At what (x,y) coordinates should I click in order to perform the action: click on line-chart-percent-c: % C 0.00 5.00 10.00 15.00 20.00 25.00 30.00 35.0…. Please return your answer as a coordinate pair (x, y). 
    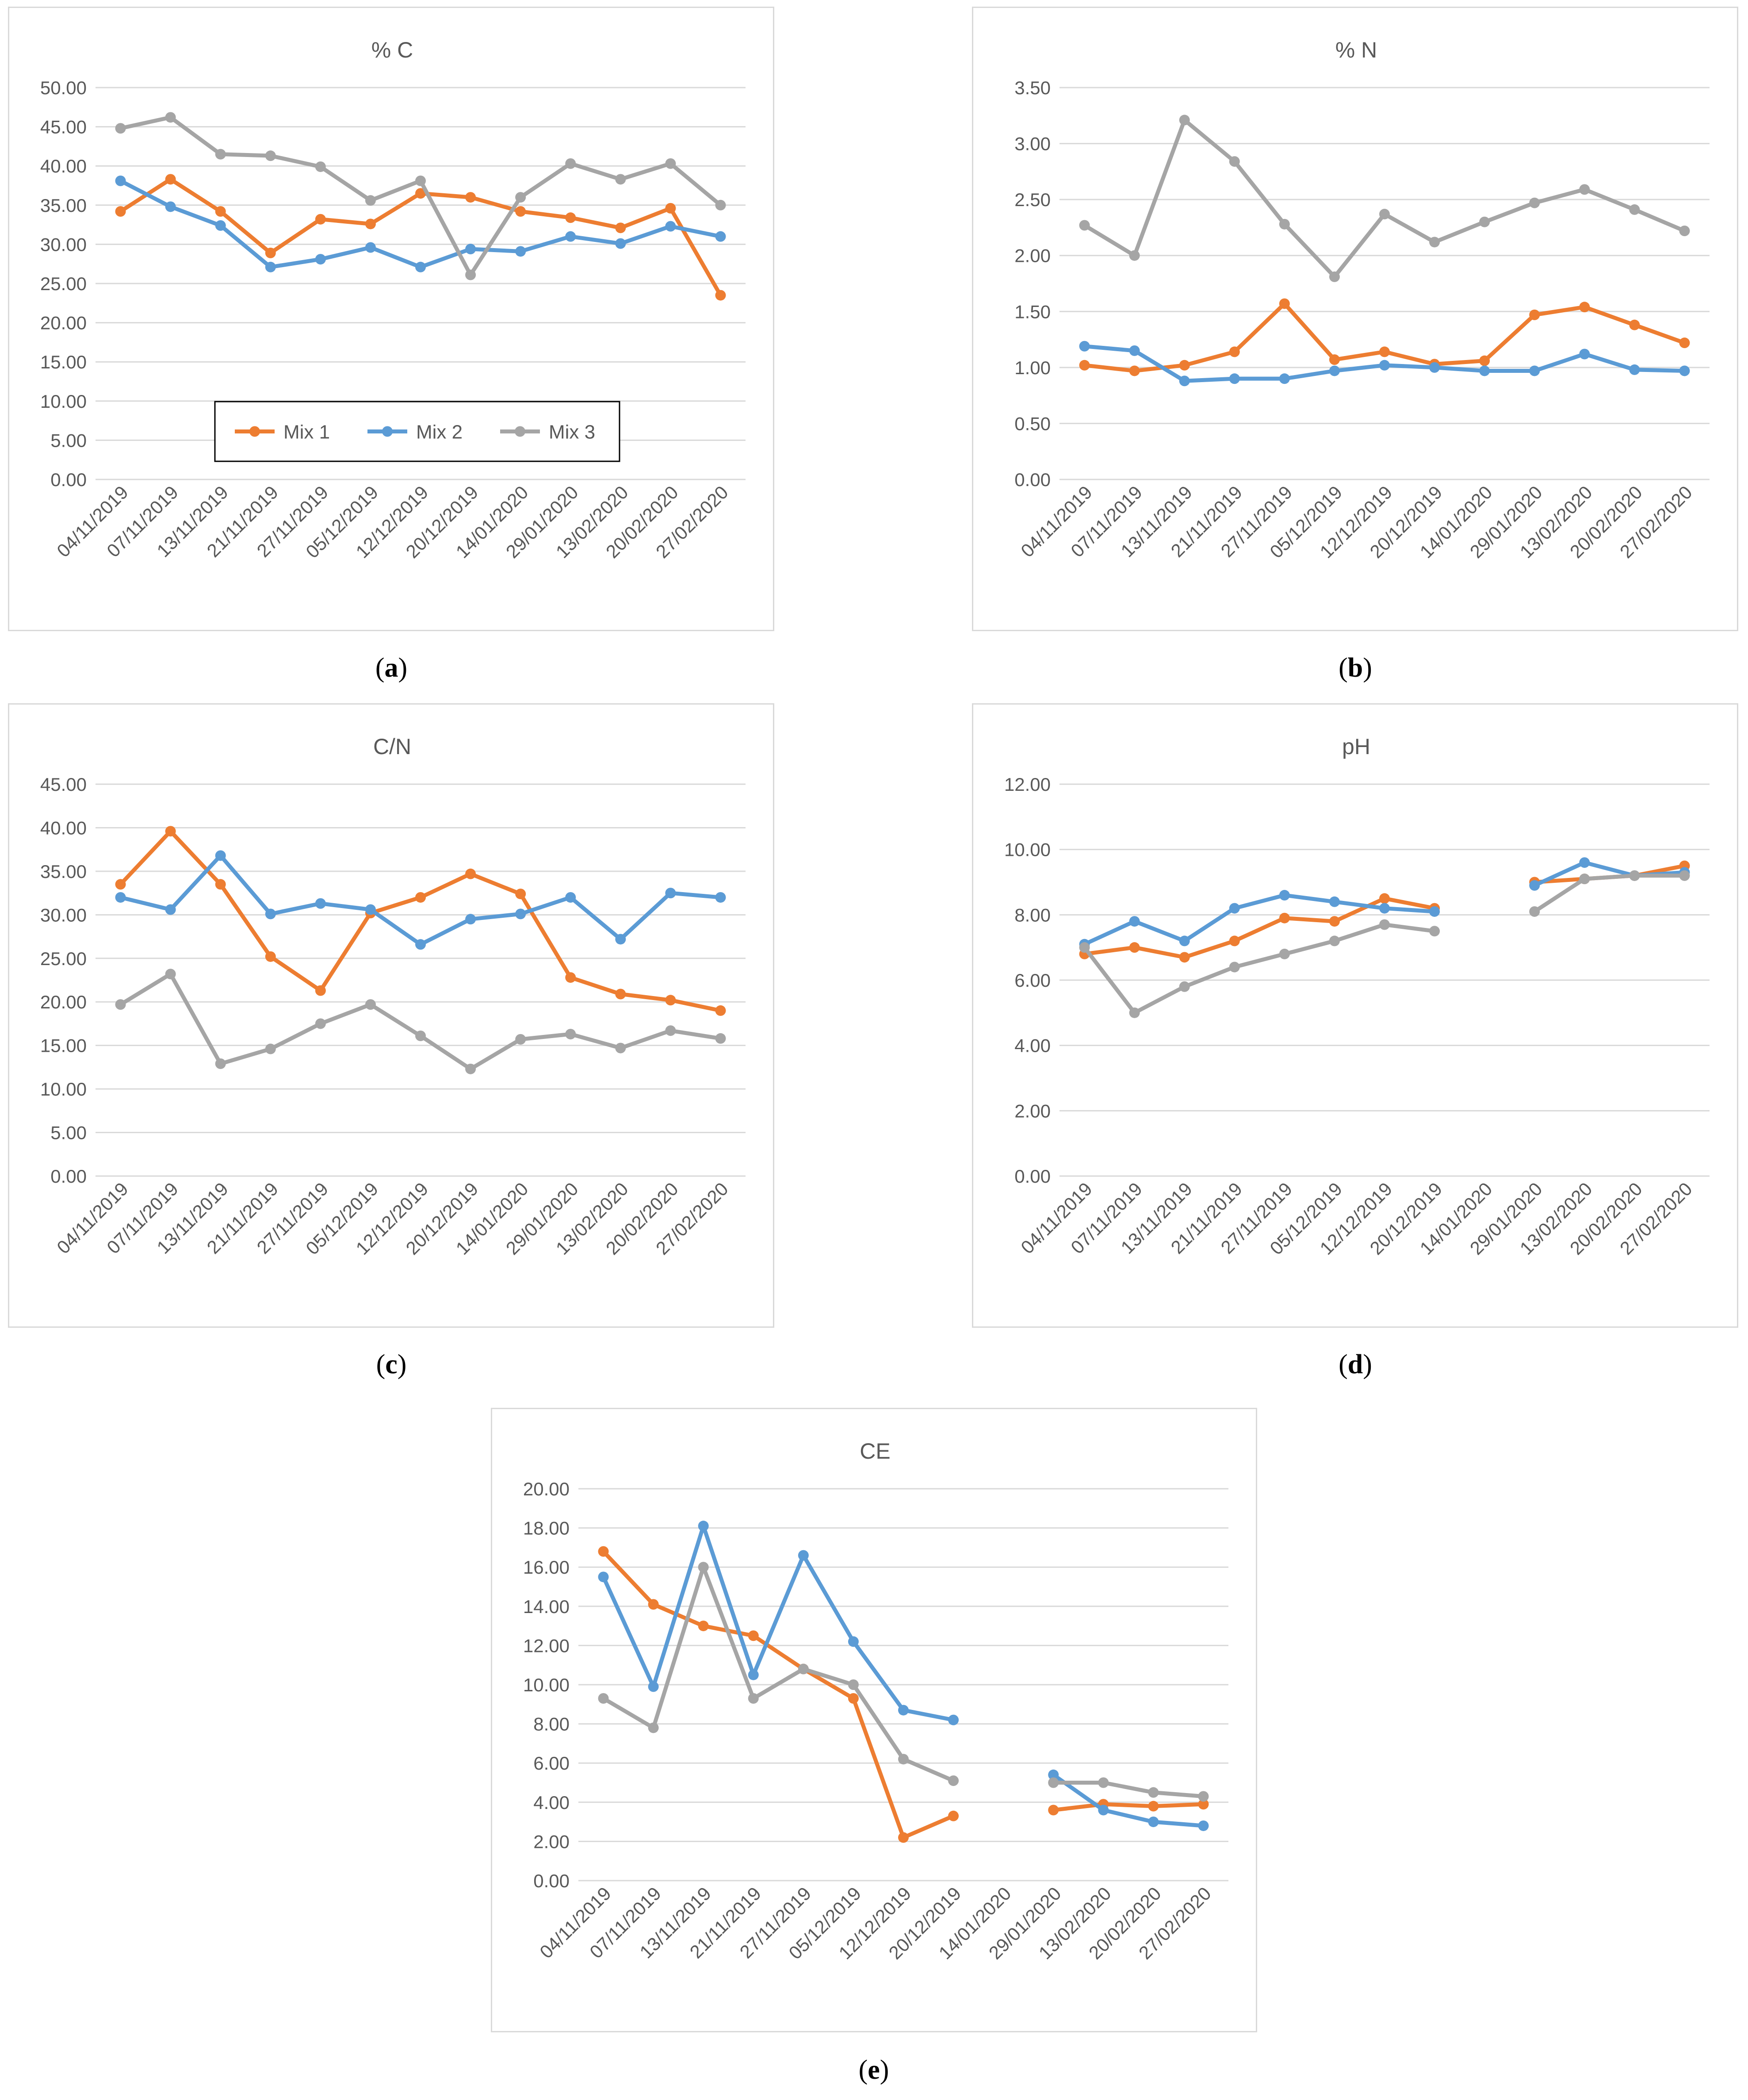
    Looking at the image, I should click on (393, 300).